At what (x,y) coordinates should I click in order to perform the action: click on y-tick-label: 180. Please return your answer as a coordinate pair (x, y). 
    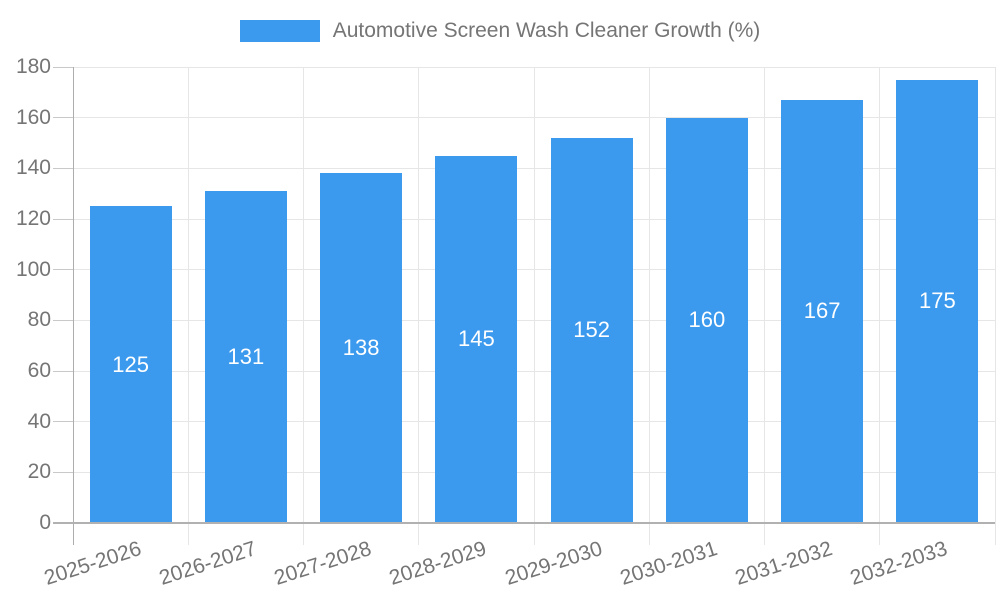
    Looking at the image, I should click on (33, 66).